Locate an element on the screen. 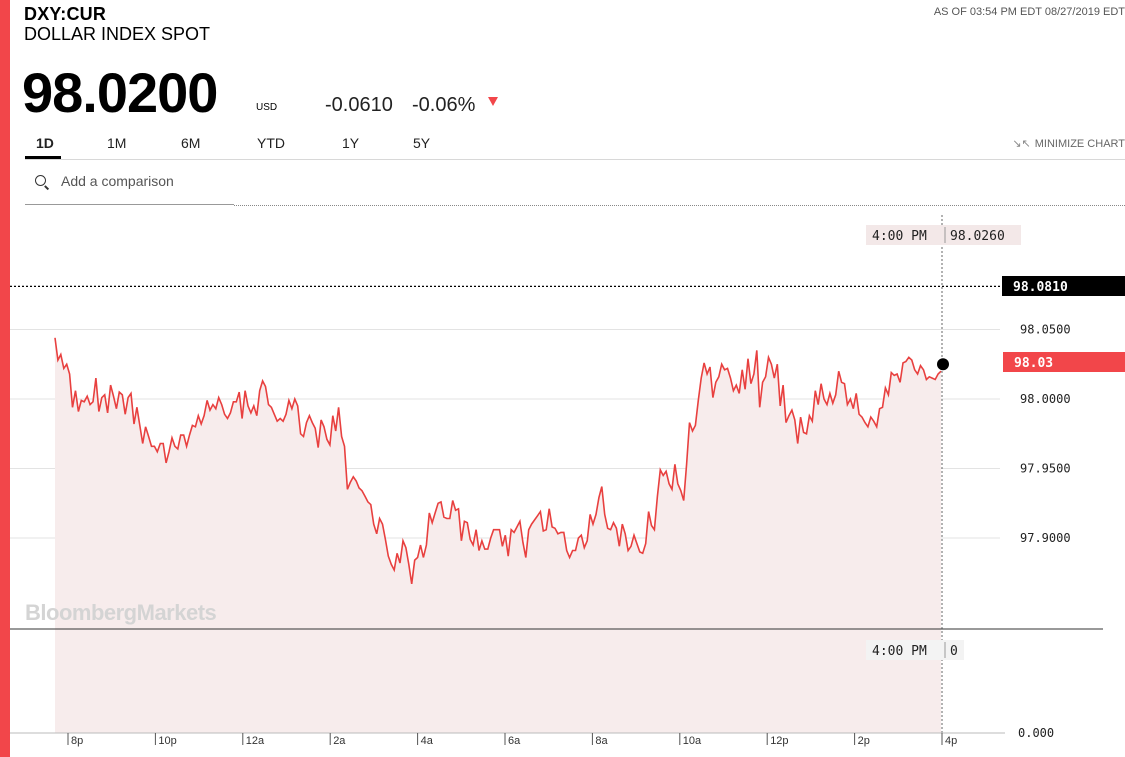  x-tick-label: 8p is located at coordinates (77, 741).